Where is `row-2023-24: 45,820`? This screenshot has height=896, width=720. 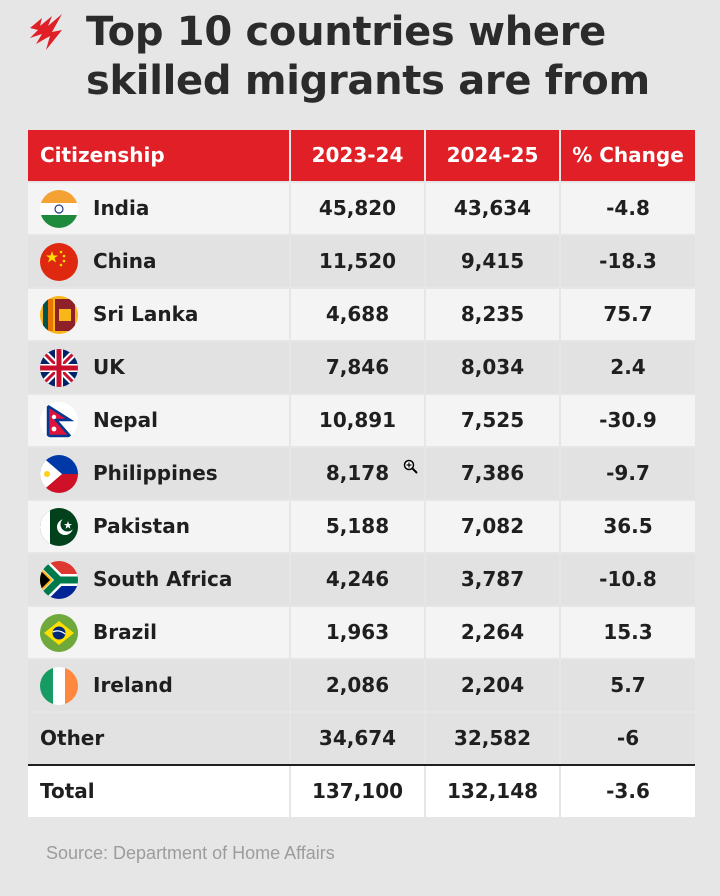
row-2023-24: 45,820 is located at coordinates (357, 208).